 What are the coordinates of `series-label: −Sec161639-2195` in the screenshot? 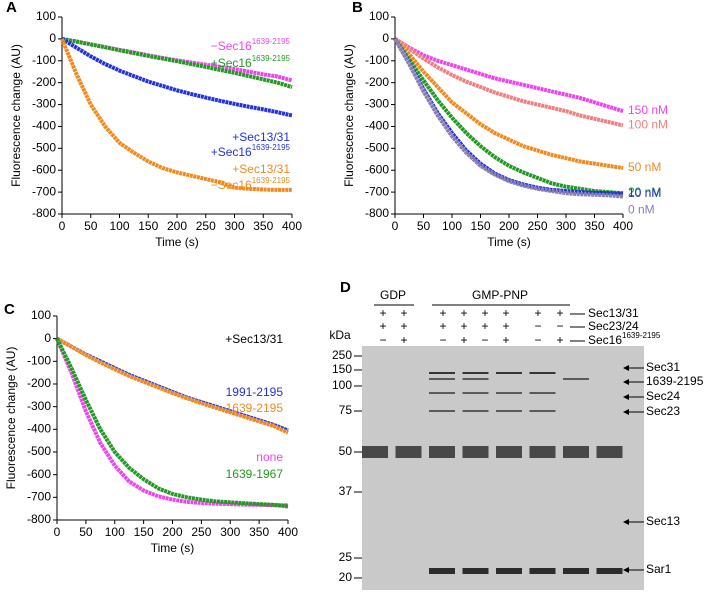 It's located at (251, 45).